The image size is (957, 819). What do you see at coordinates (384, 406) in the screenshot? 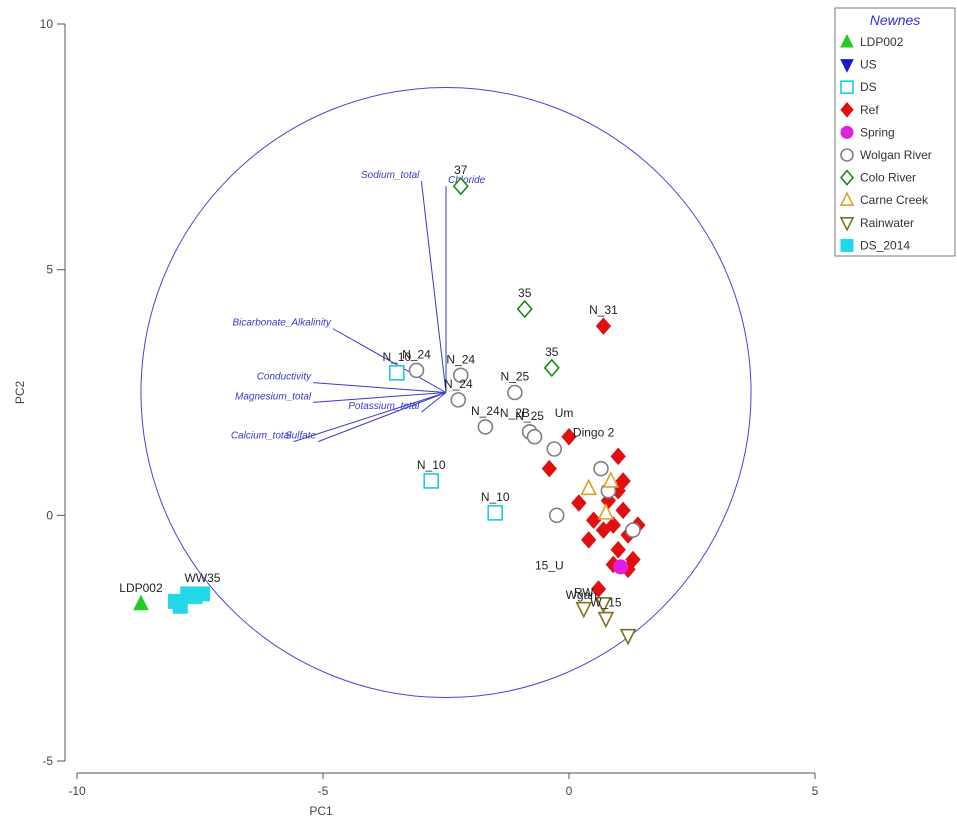
I see `loading-vector-label: Potassium_total` at bounding box center [384, 406].